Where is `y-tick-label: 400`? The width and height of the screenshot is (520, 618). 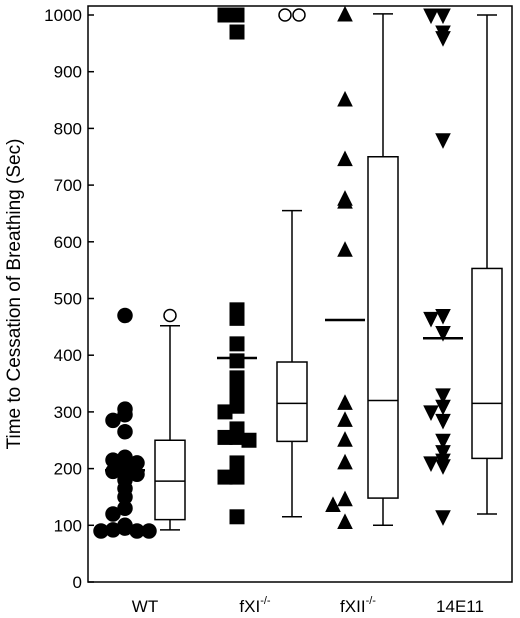 y-tick-label: 400 is located at coordinates (68, 355).